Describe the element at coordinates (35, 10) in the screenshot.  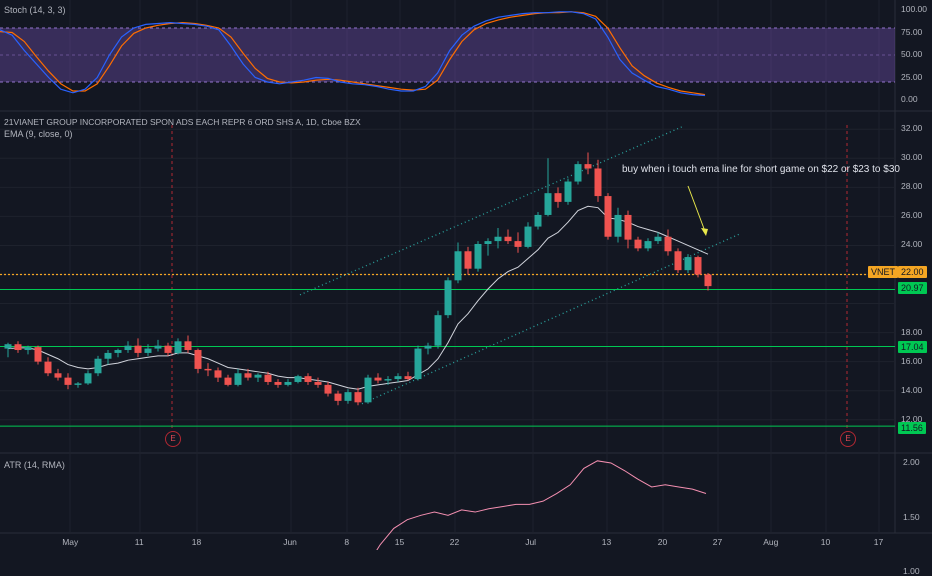
I see `stoch-title: Stoch (14, 3, 3)` at that location.